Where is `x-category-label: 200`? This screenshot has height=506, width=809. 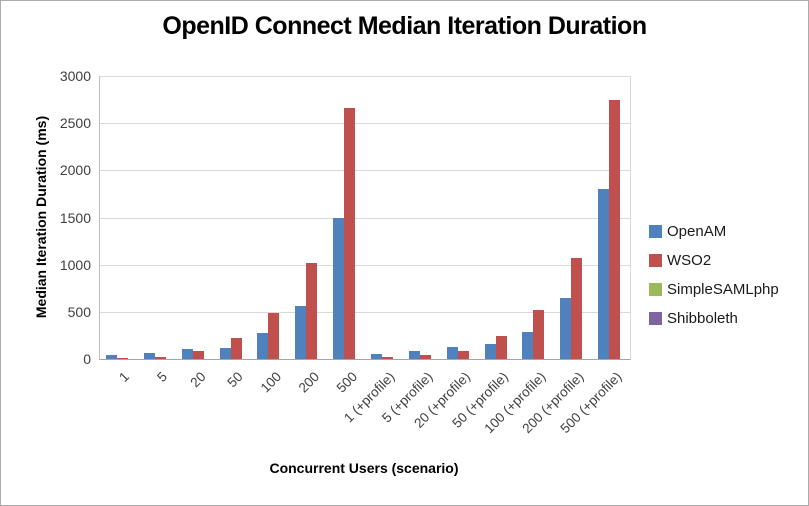 x-category-label: 200 is located at coordinates (308, 382).